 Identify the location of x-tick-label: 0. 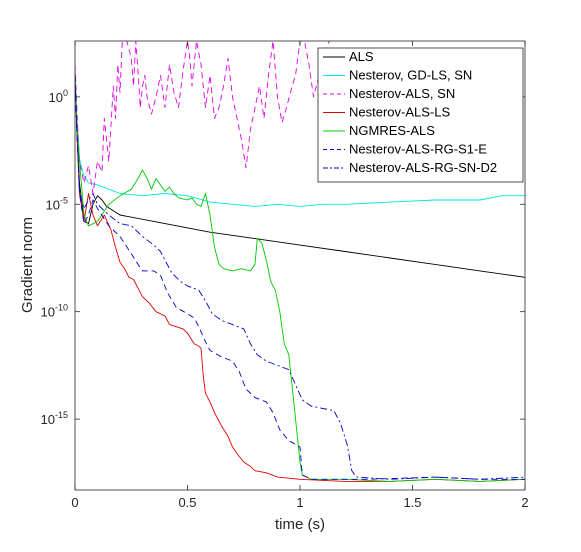
(74, 502).